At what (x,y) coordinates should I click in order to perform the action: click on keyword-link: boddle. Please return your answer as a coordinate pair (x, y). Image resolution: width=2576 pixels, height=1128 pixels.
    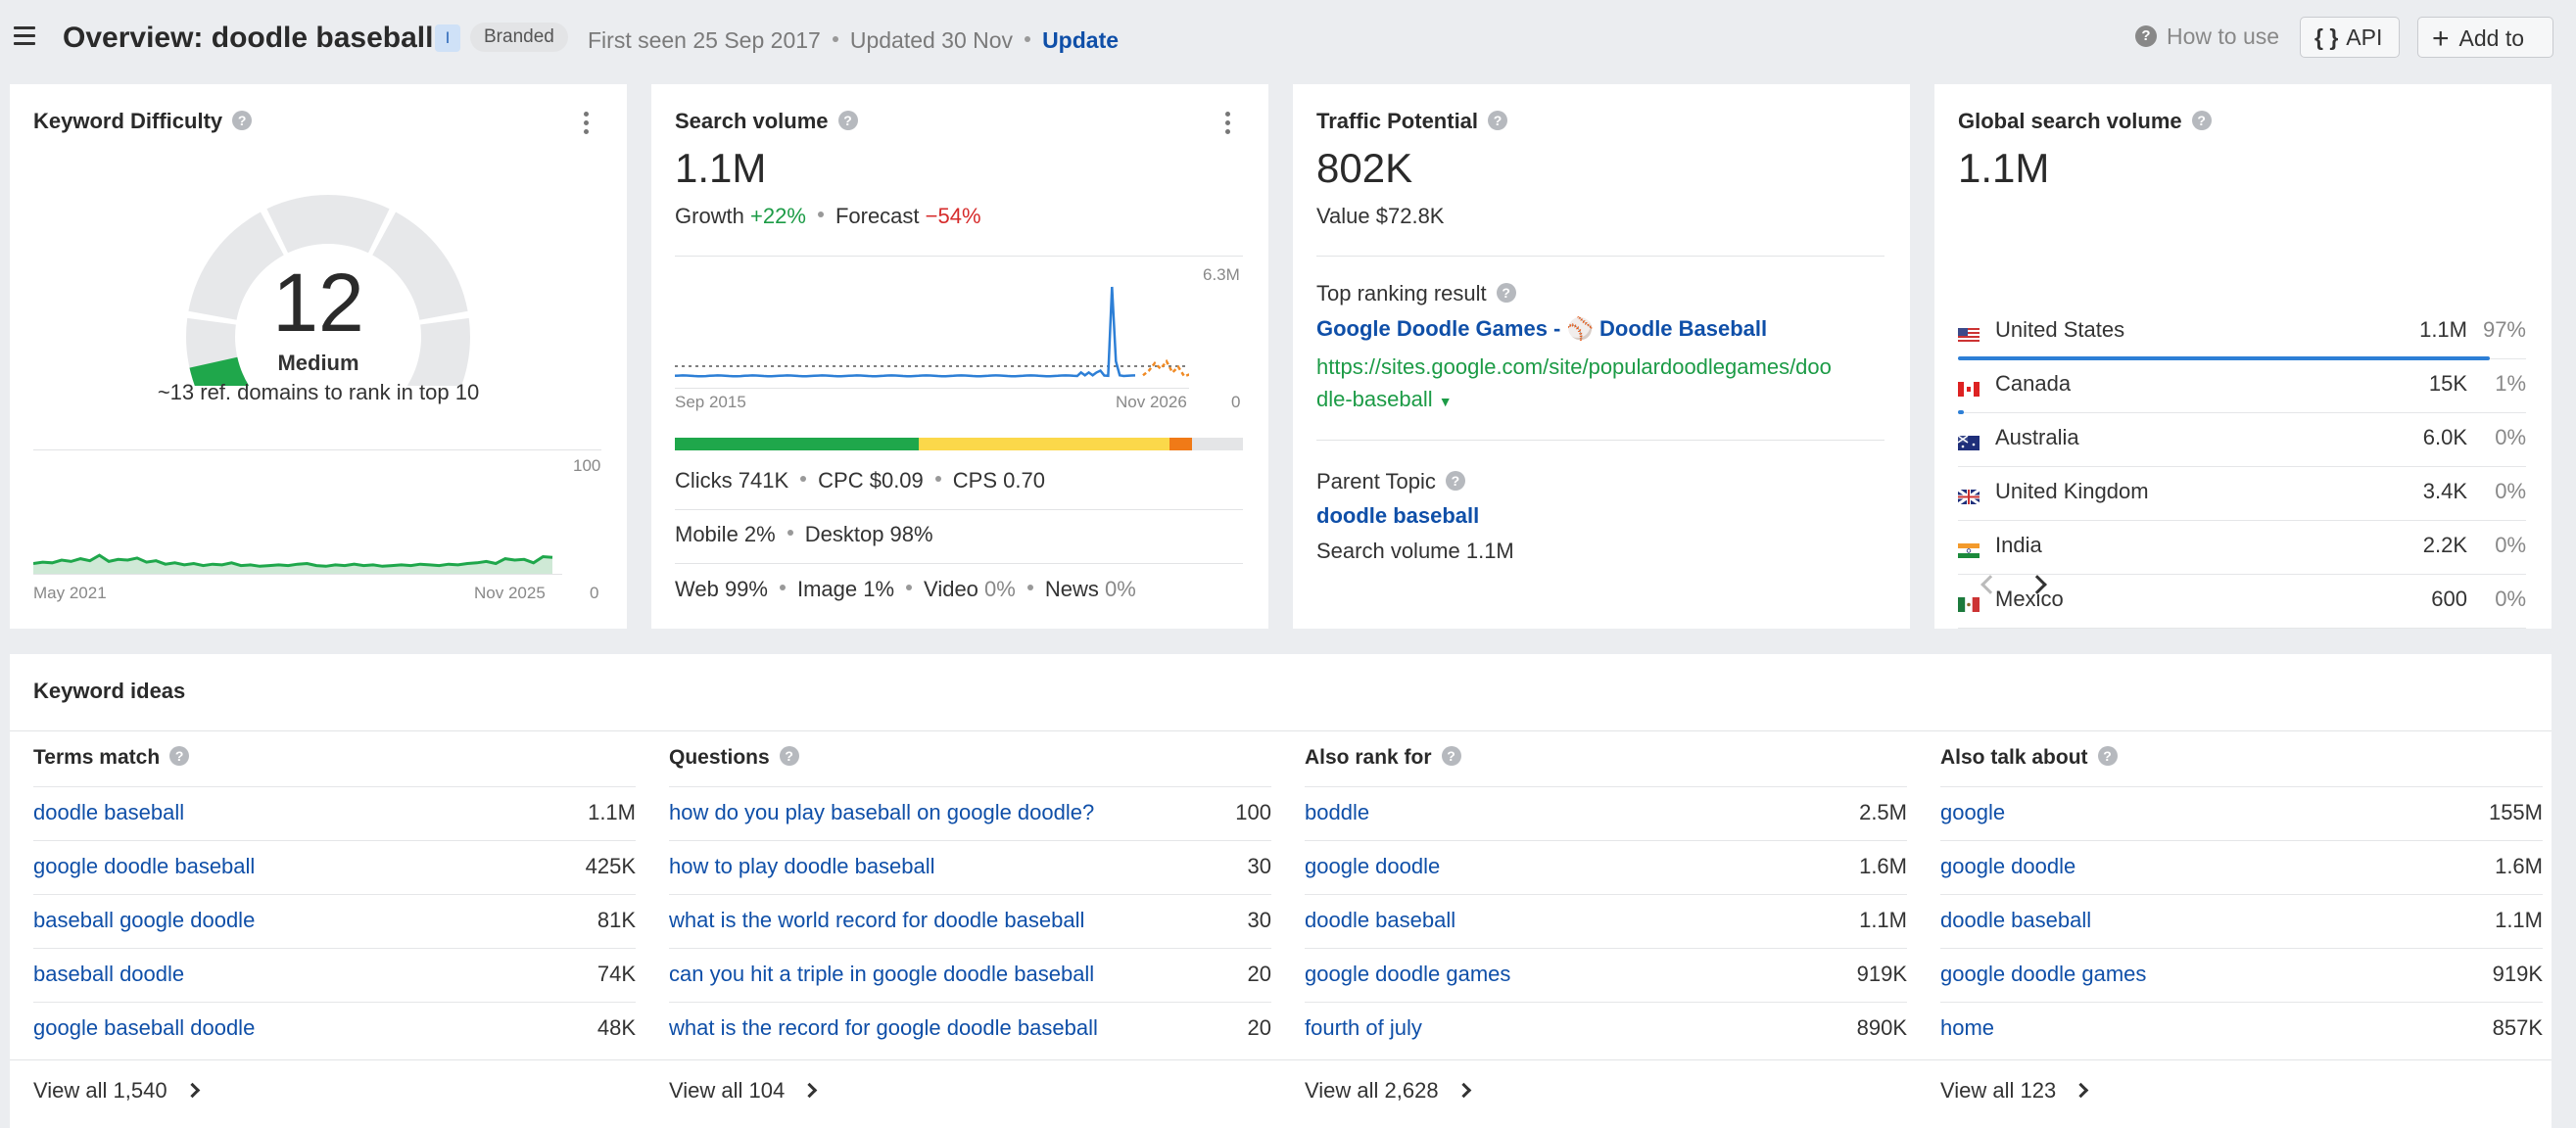
    Looking at the image, I should click on (1337, 812).